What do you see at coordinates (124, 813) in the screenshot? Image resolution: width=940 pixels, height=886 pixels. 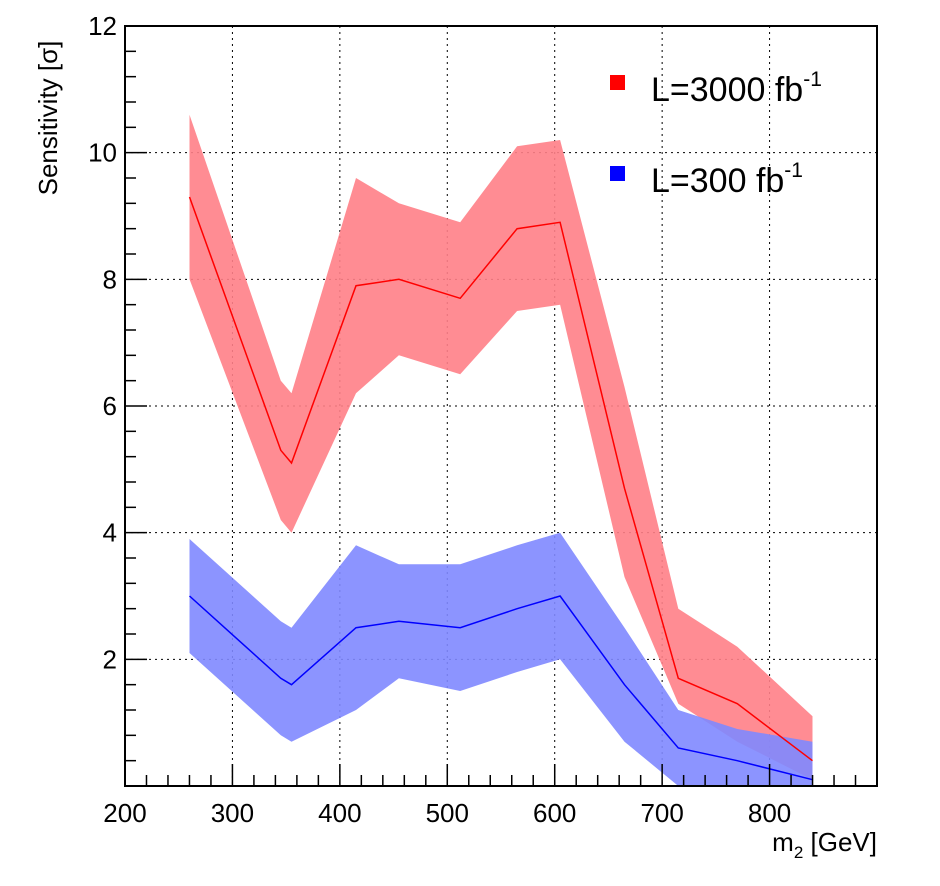 I see `x-tick-label-200: 200` at bounding box center [124, 813].